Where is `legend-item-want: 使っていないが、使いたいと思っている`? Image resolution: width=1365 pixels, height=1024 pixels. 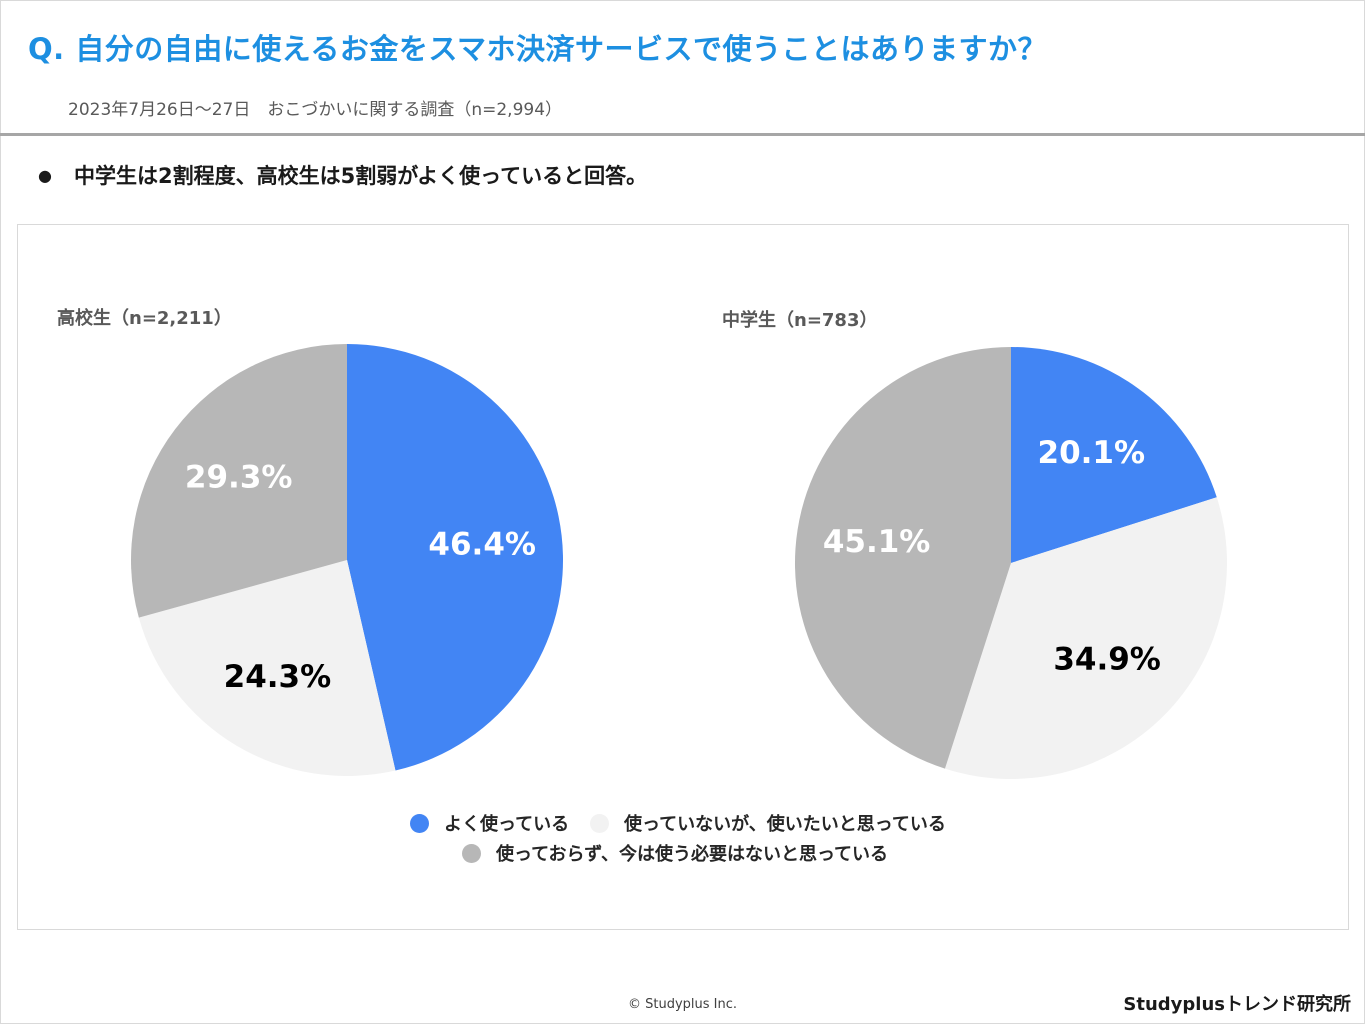
legend-item-want: 使っていないが、使いたいと思っている is located at coordinates (768, 823).